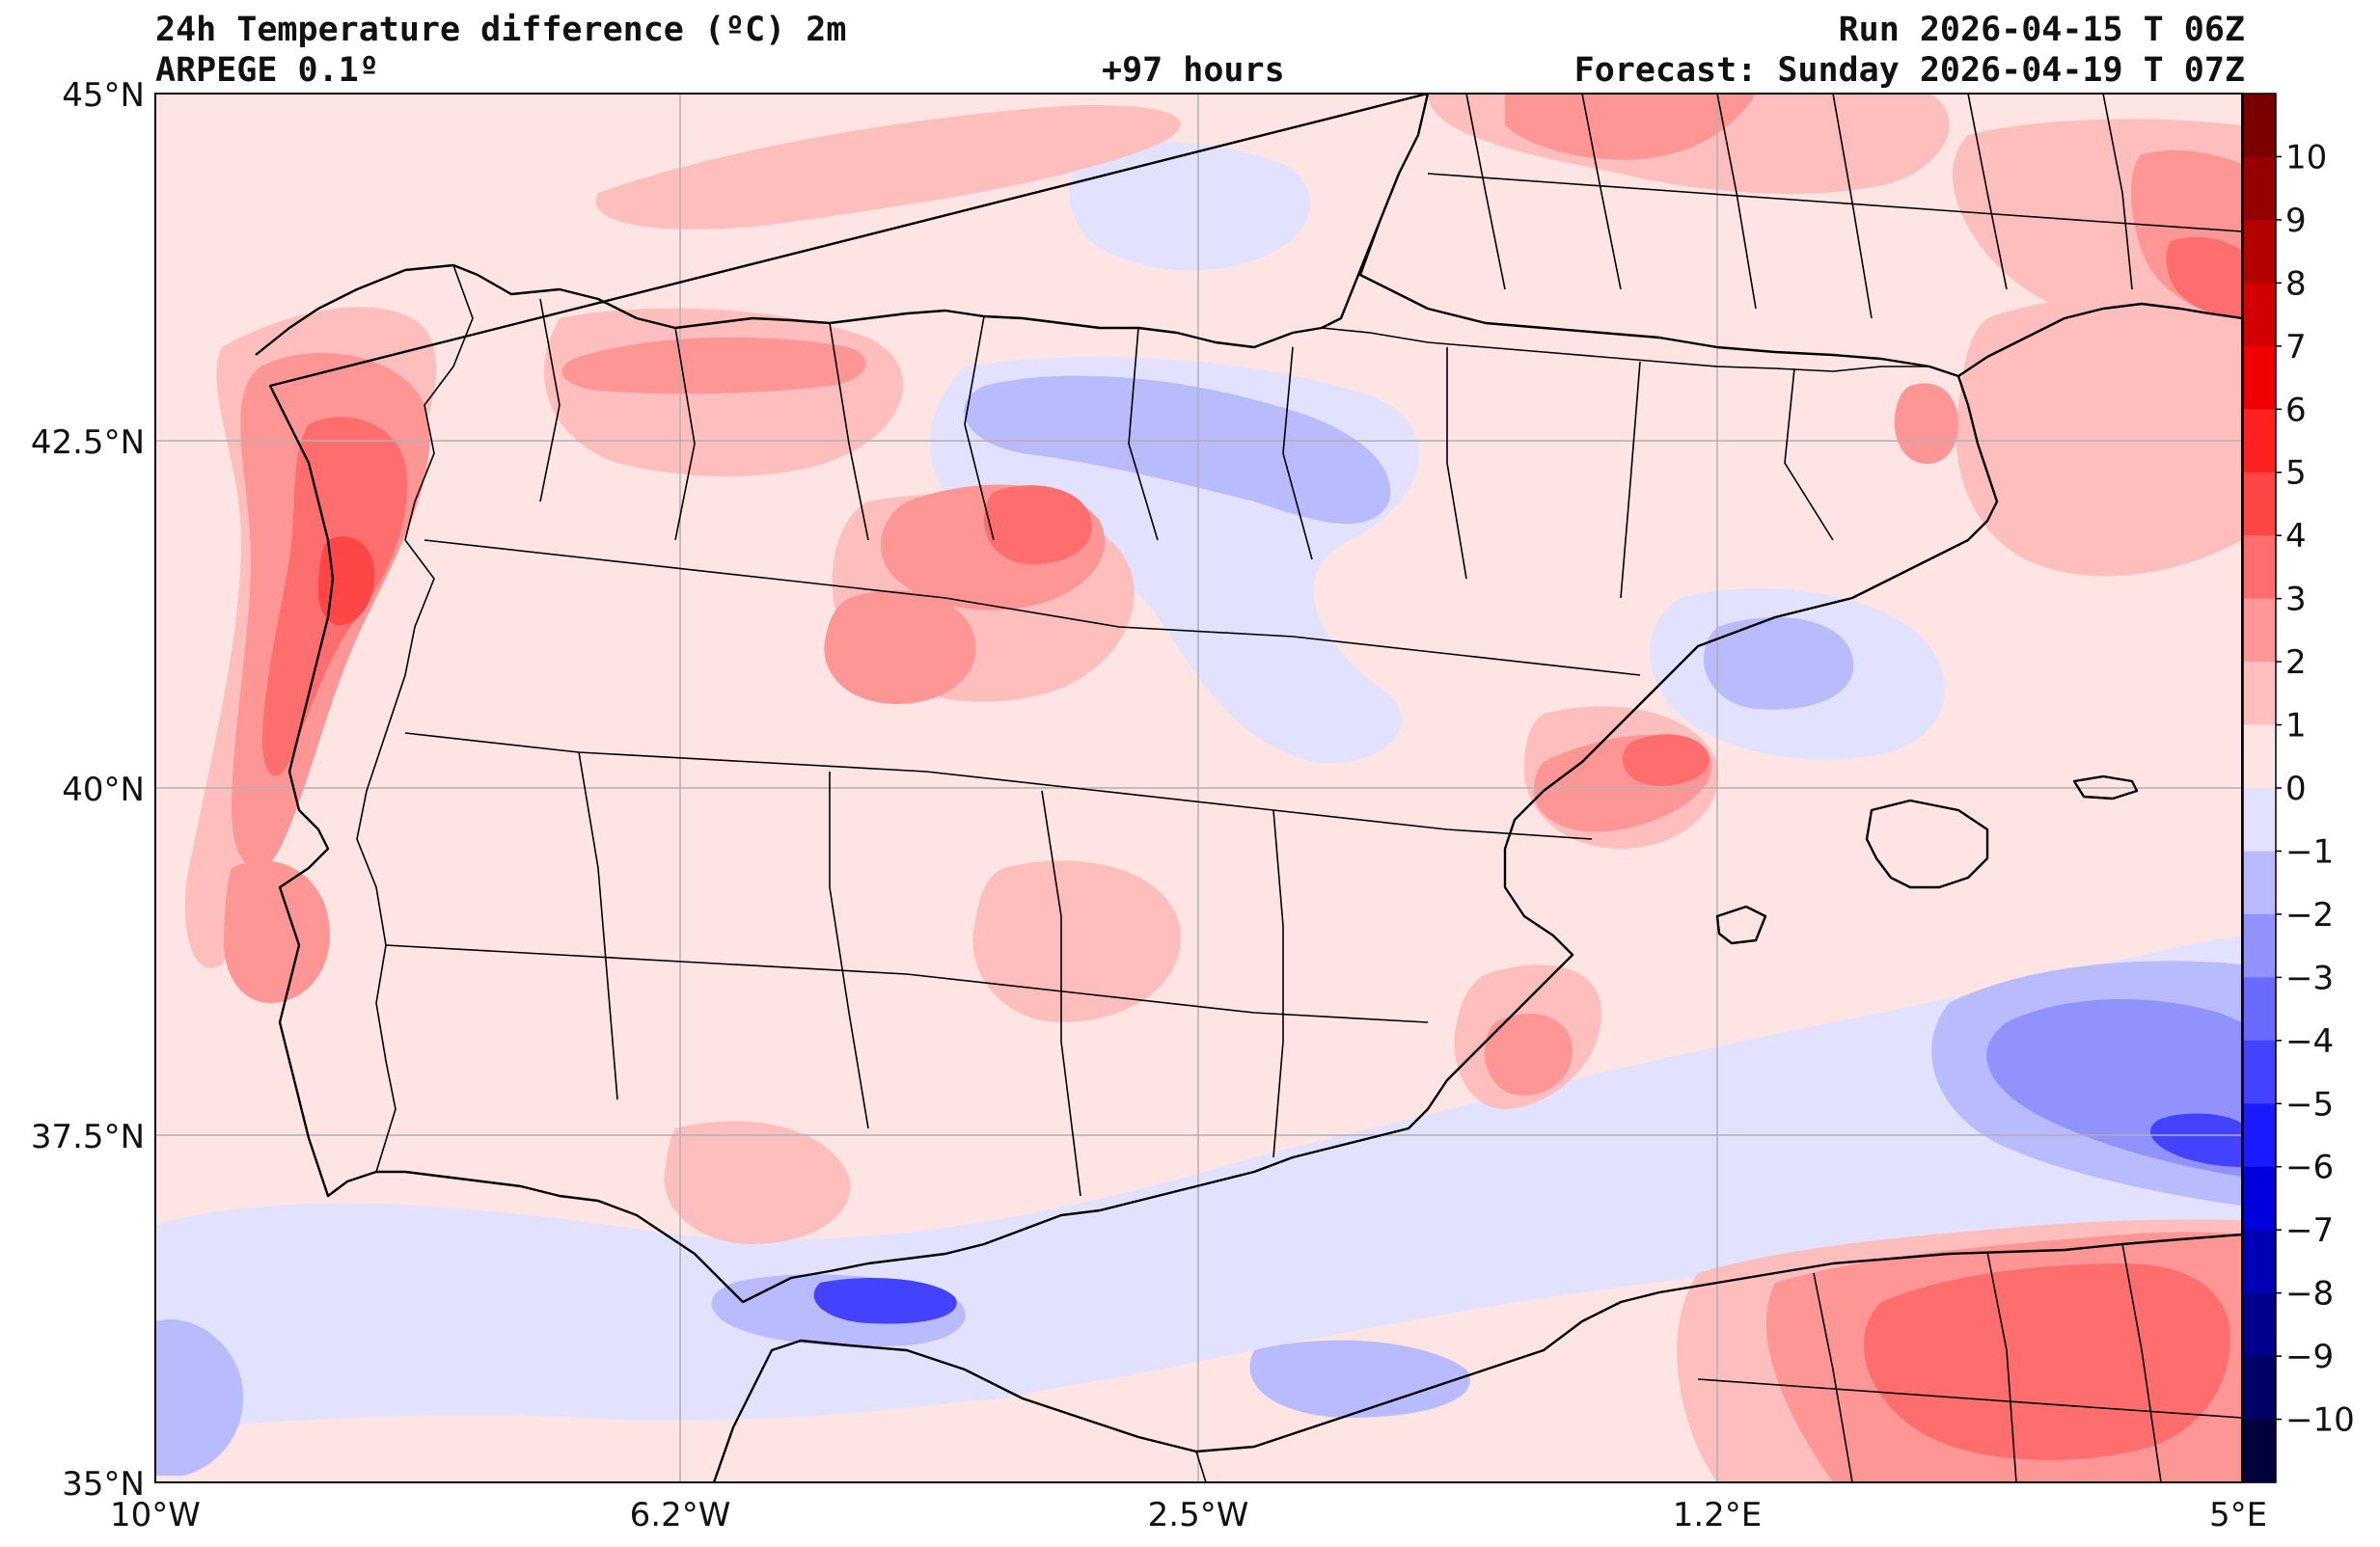  Describe the element at coordinates (2296, 283) in the screenshot. I see `colorbar-label: 8` at that location.